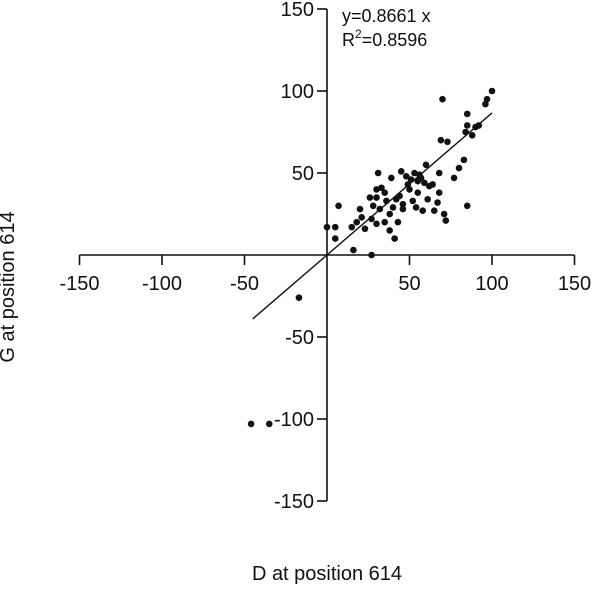 Image resolution: width=594 pixels, height=590 pixels. I want to click on y-tick-label: -150, so click(294, 502).